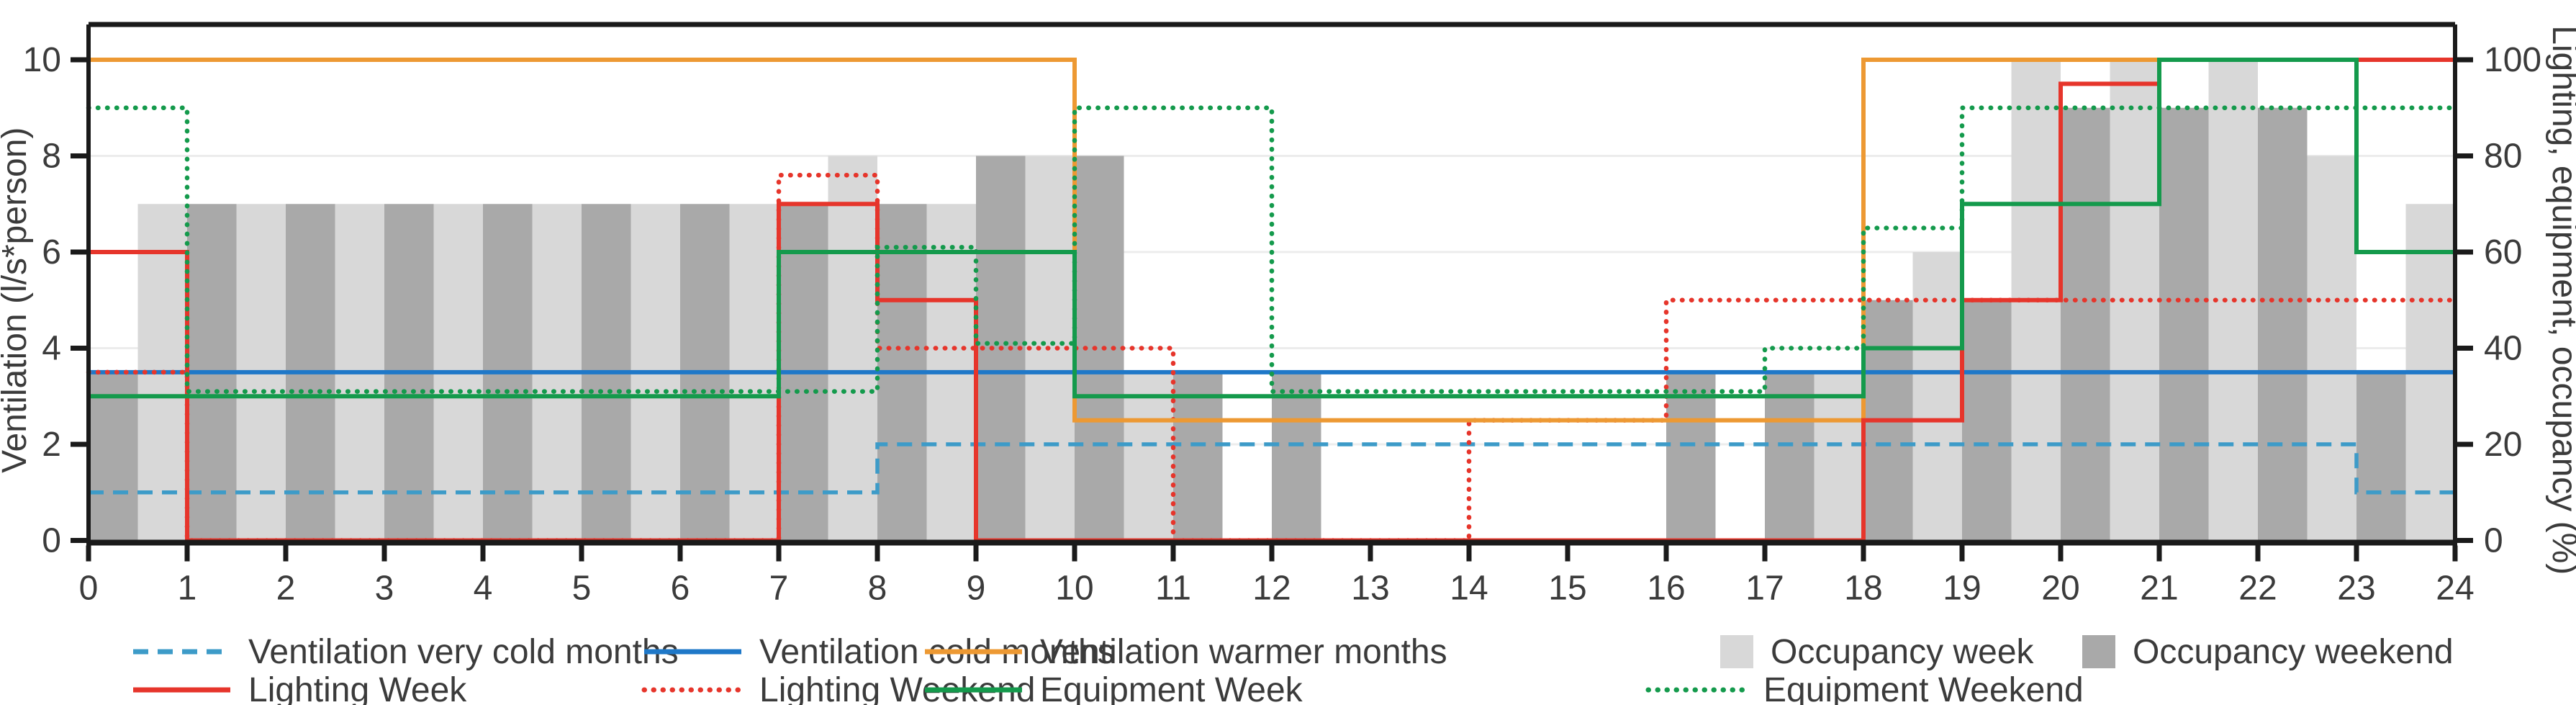  What do you see at coordinates (2159, 589) in the screenshot?
I see `x-tick-label-21: 21` at bounding box center [2159, 589].